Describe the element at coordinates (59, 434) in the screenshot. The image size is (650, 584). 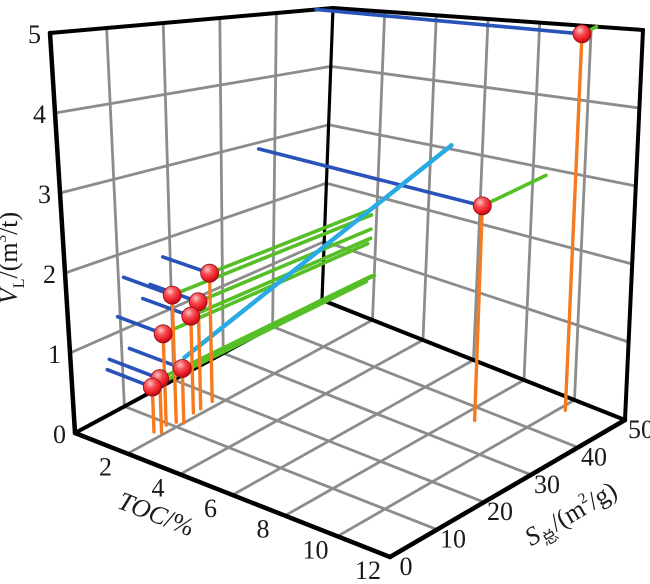
I see `z-tick-label: 0` at that location.